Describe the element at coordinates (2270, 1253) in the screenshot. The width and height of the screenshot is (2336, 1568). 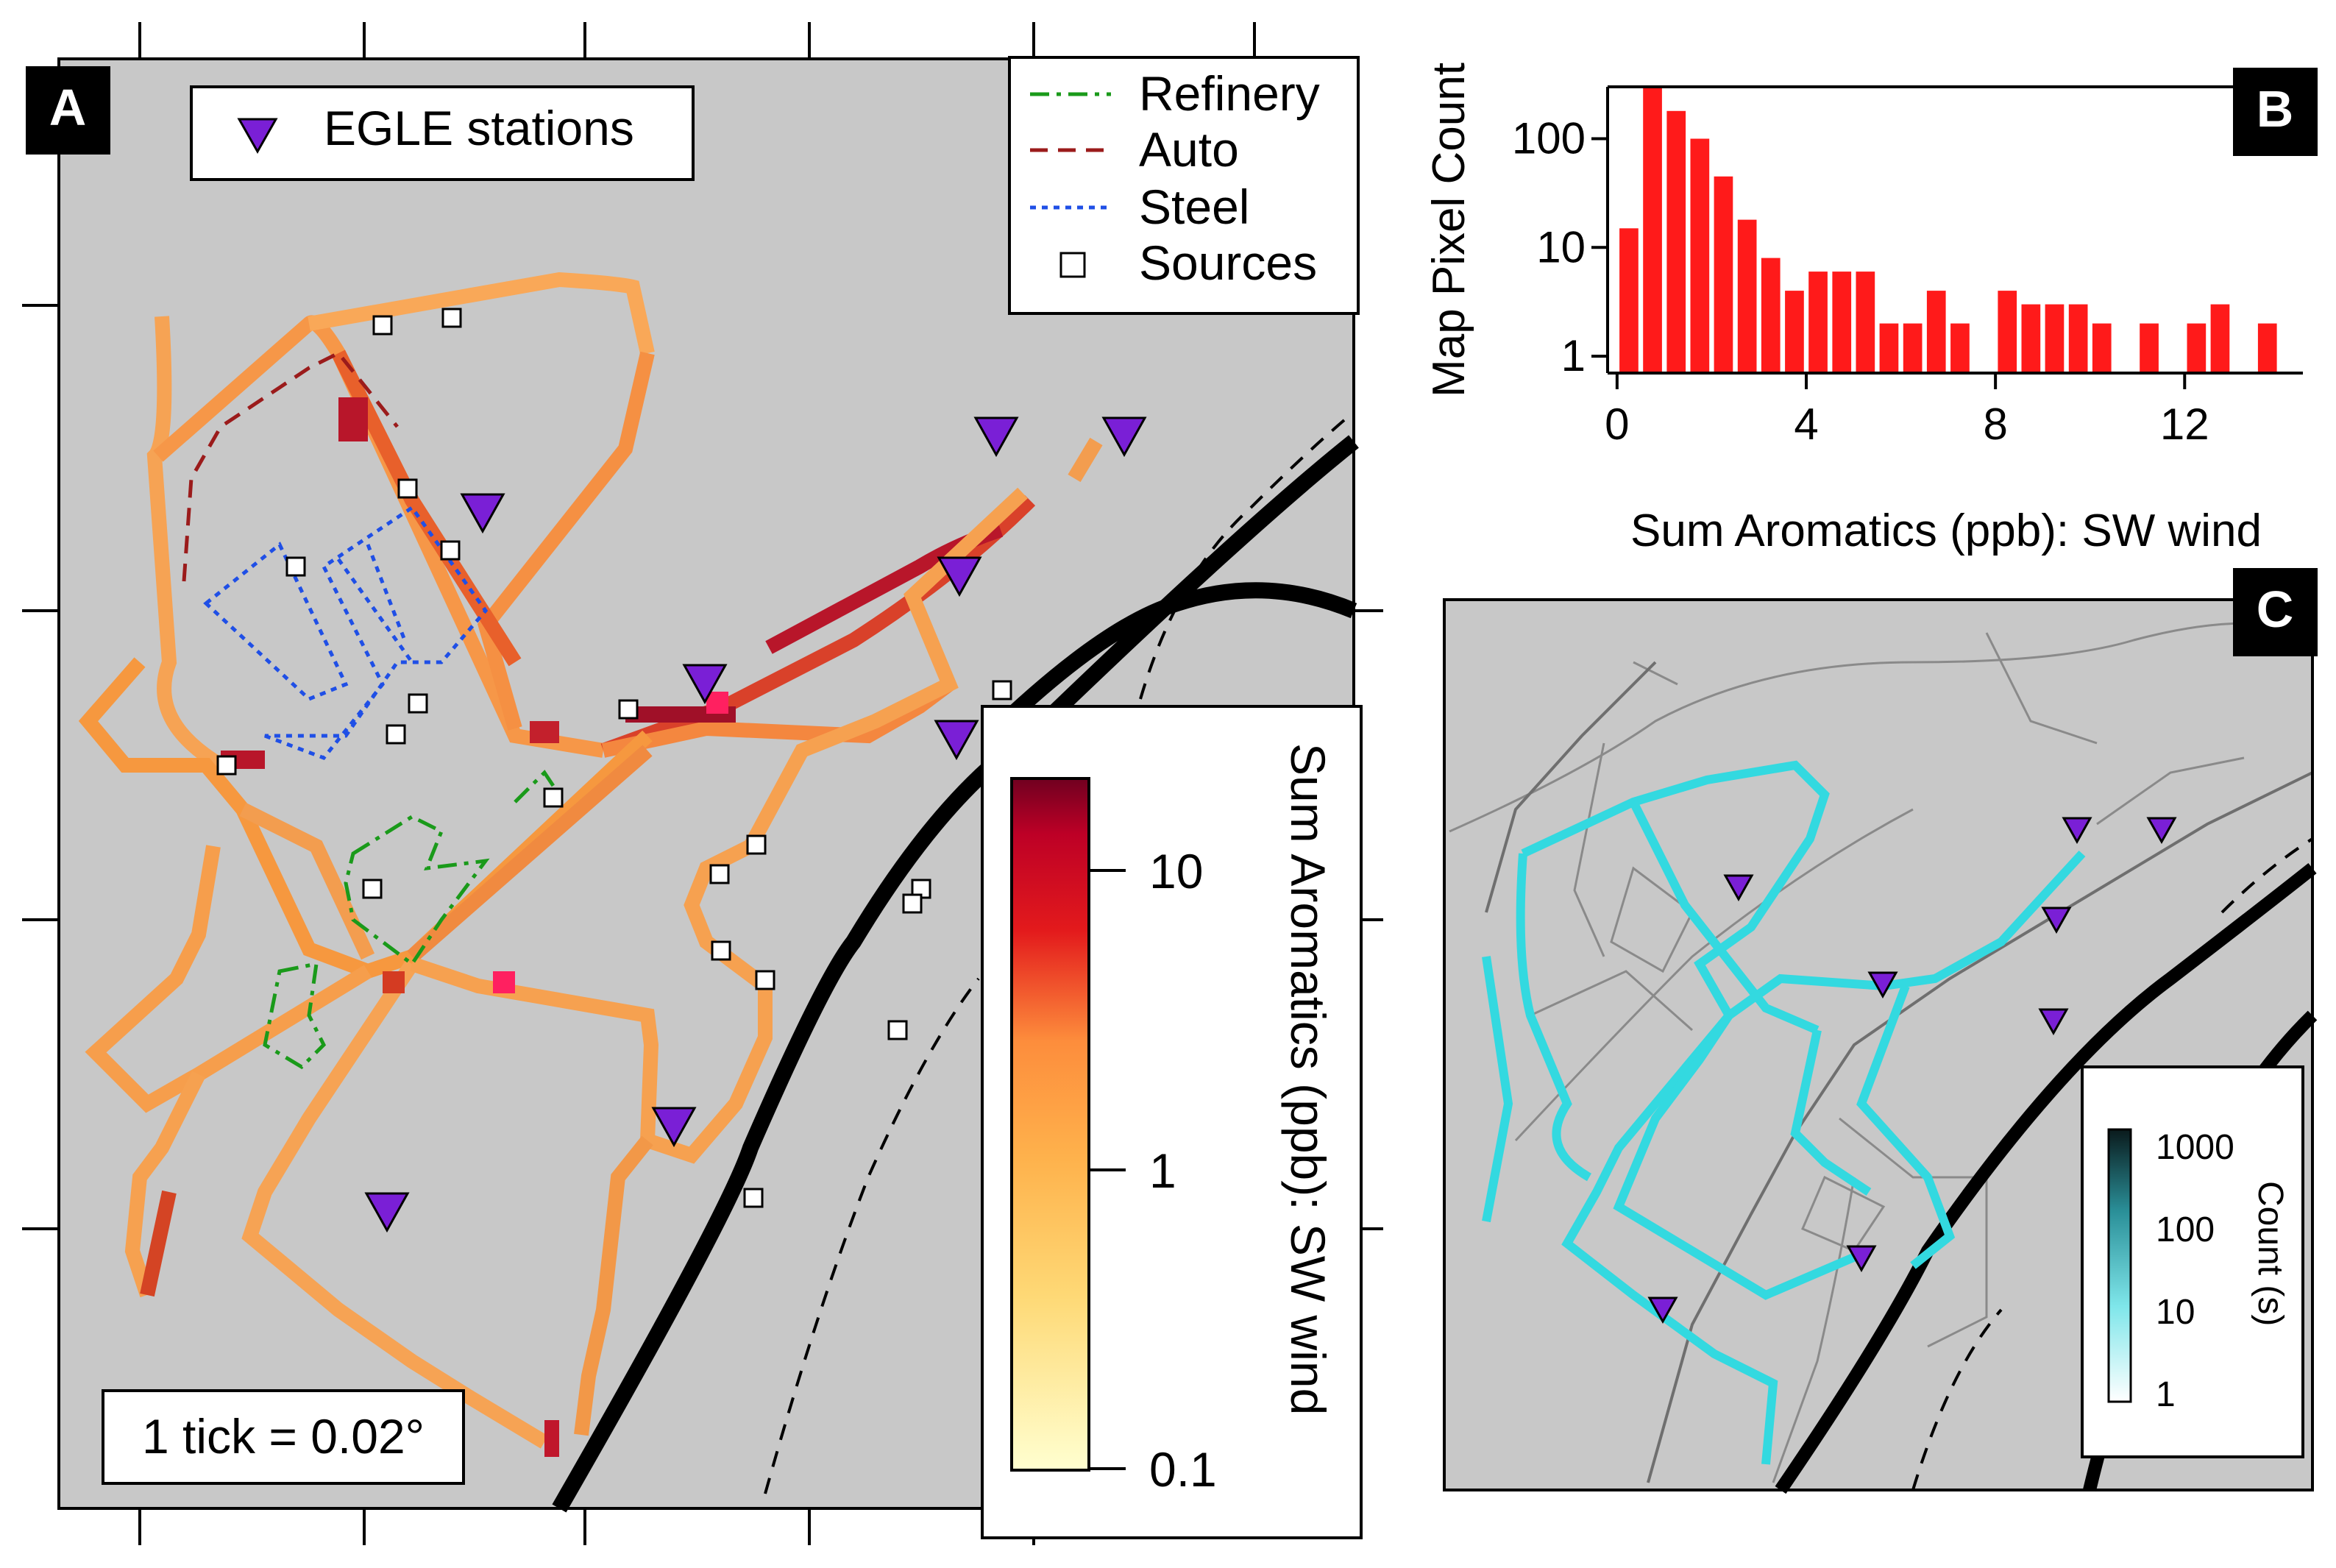
I see `count-colorbar-title: Count (s)` at that location.